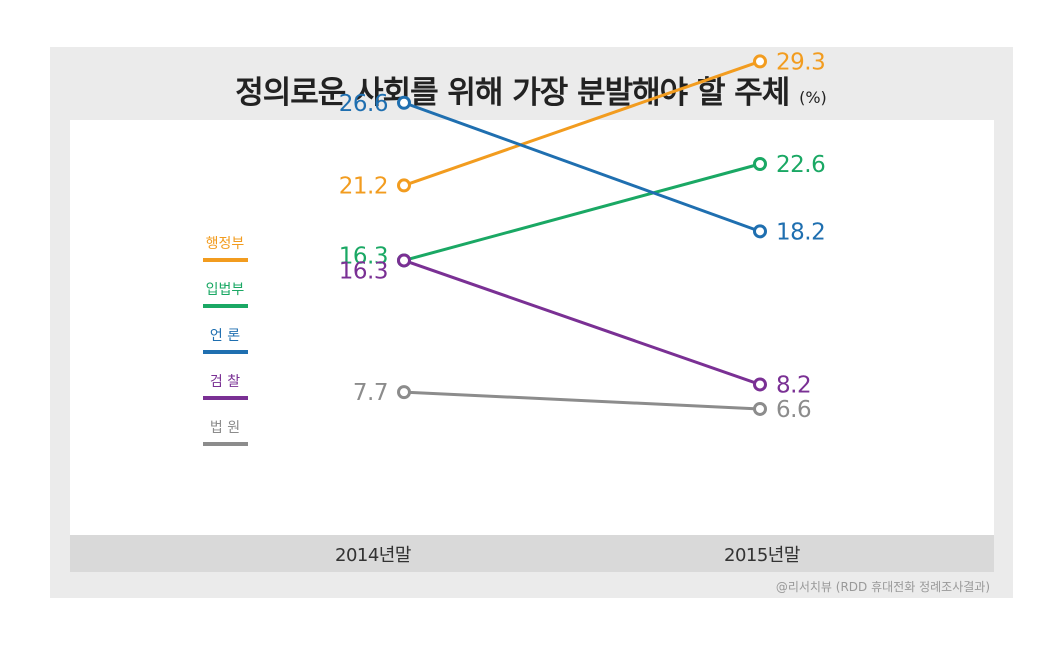  I want to click on data-label: 26.6, so click(363, 104).